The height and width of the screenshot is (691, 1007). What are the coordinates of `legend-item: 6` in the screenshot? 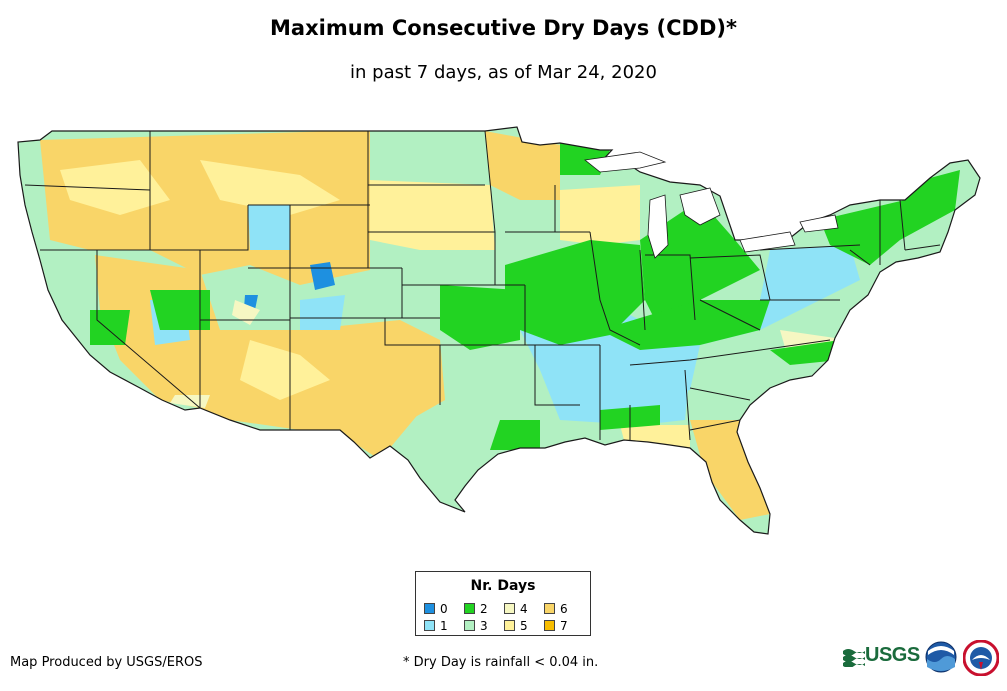 It's located at (556, 608).